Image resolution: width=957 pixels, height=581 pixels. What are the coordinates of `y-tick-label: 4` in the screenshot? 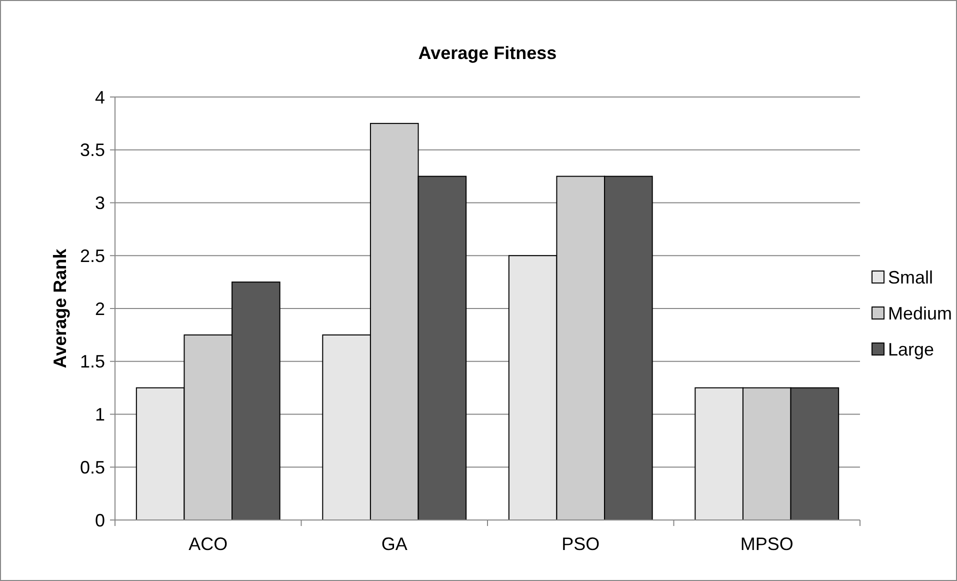 It's located at (99, 97).